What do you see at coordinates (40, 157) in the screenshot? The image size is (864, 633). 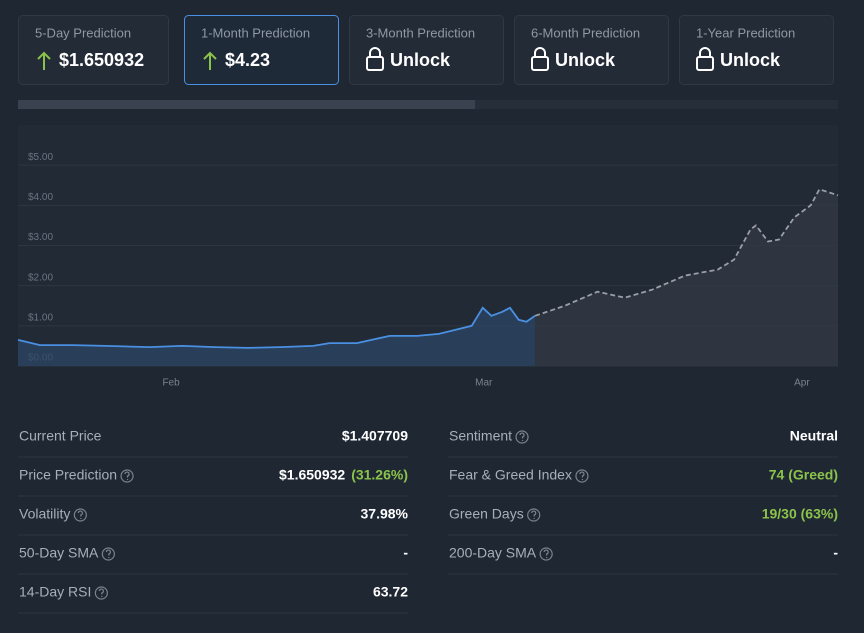 I see `y-tick-label: $5.00` at bounding box center [40, 157].